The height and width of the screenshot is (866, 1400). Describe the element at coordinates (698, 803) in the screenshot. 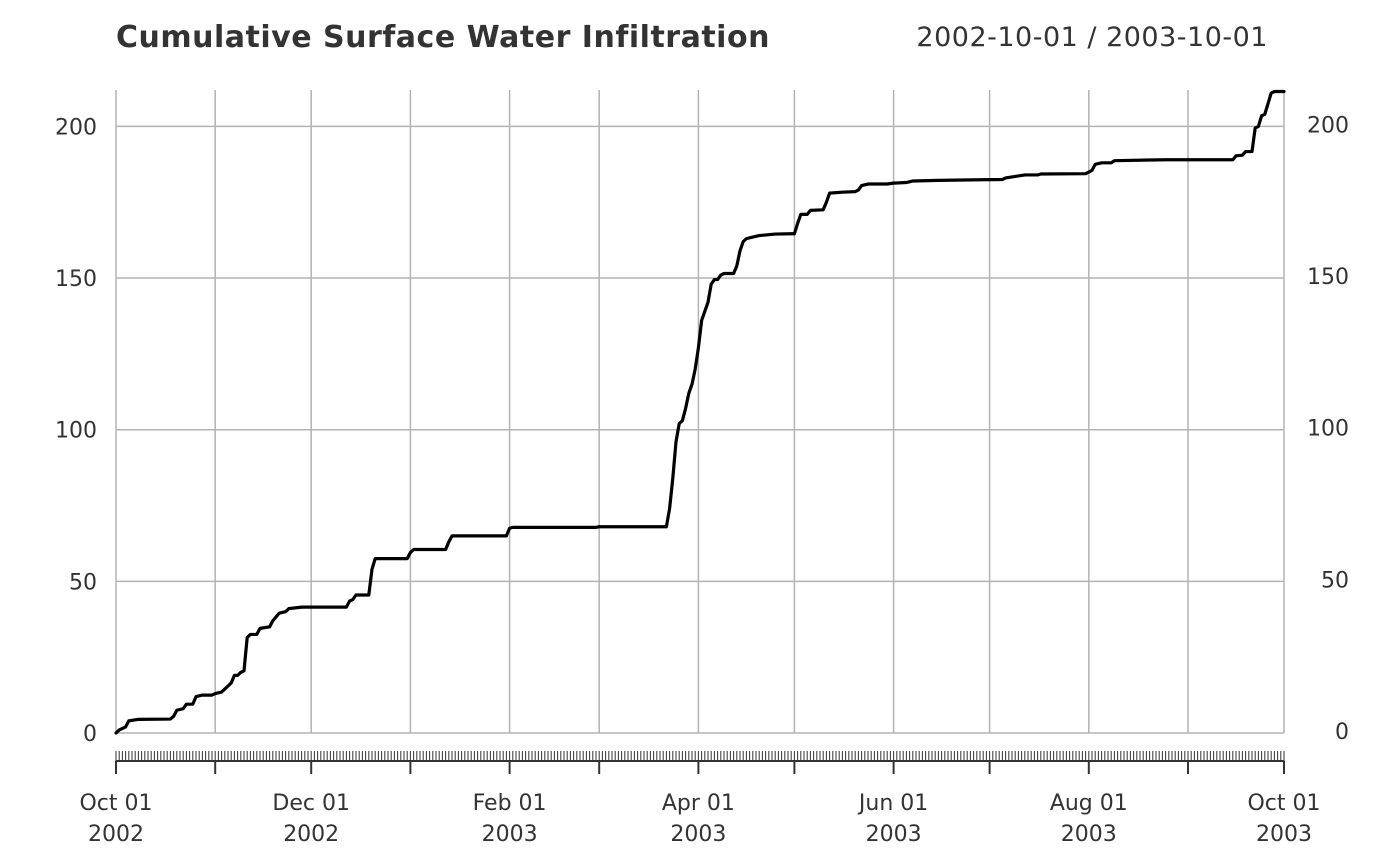

I see `x-tick-label-month: Apr 01` at that location.